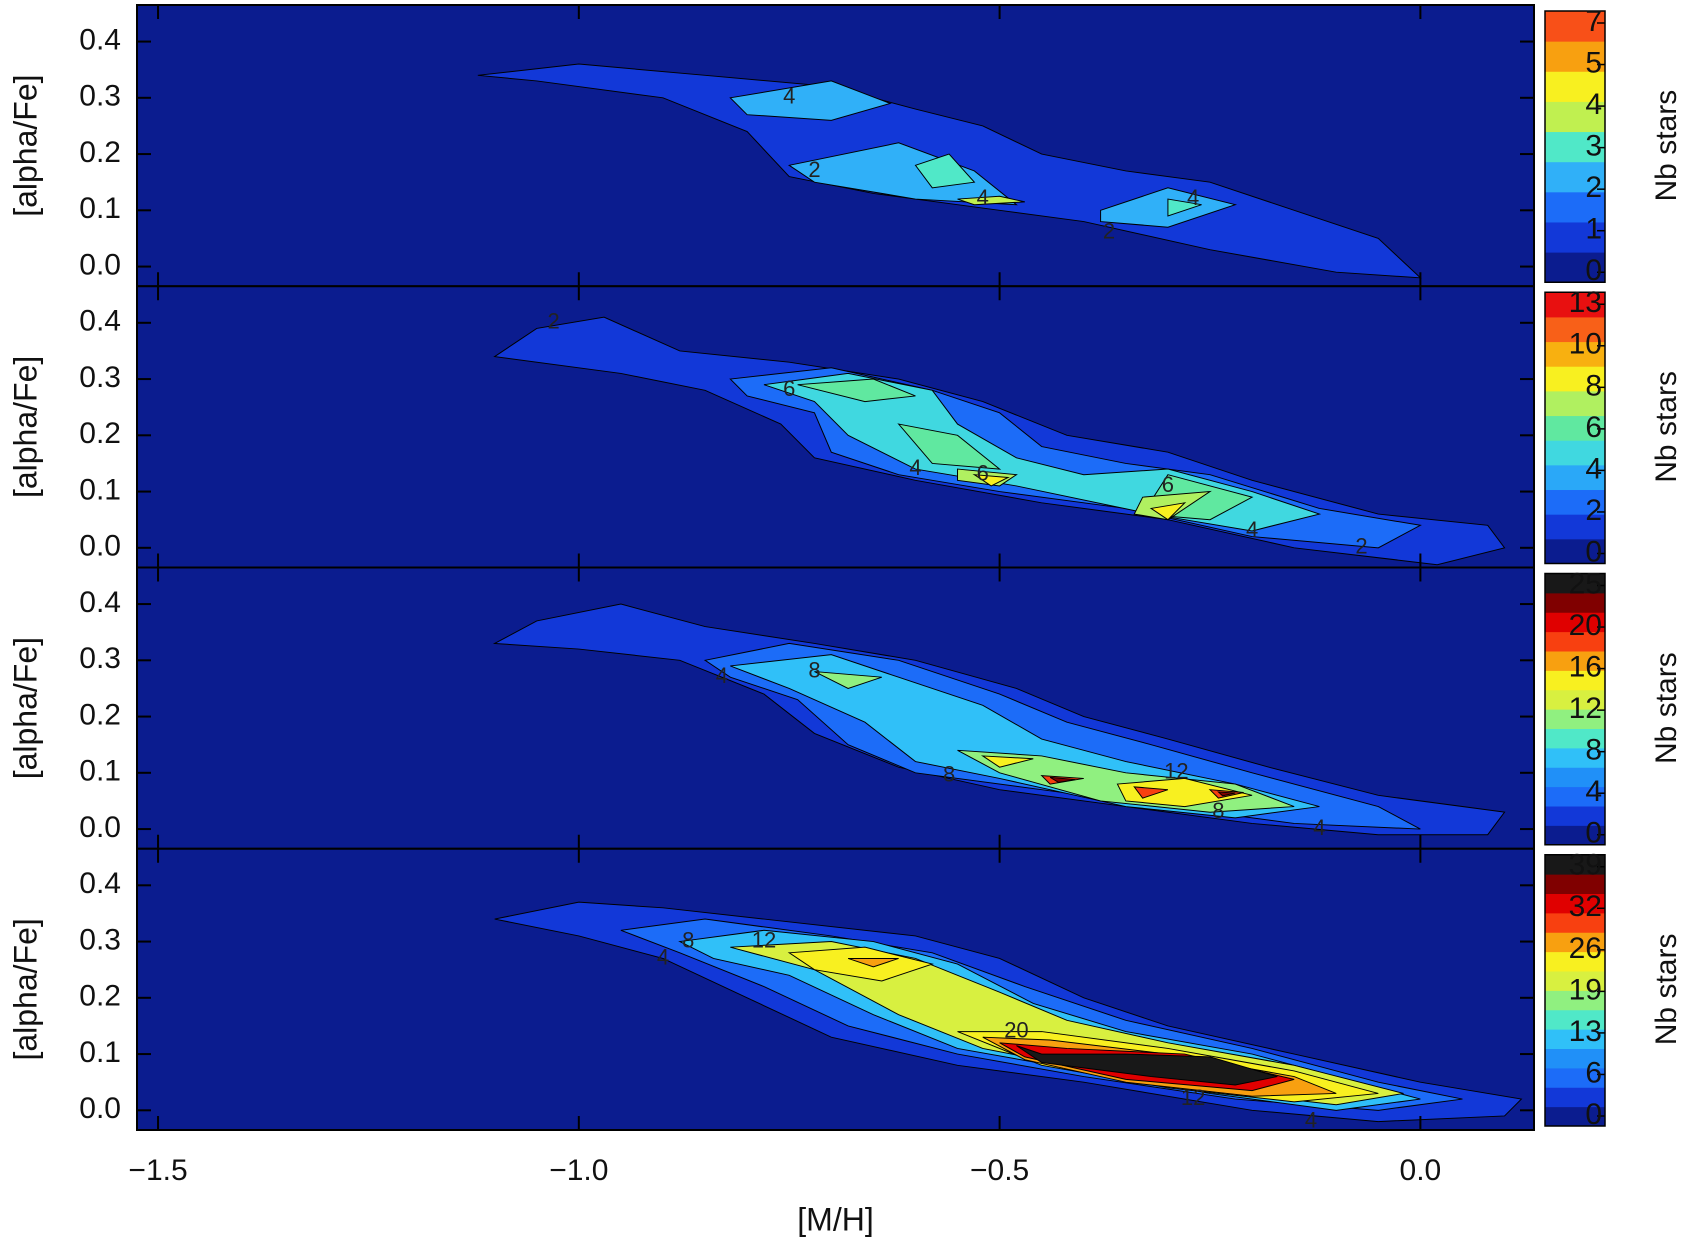  I want to click on colorbar-tick-label: 7, so click(1593, 21).